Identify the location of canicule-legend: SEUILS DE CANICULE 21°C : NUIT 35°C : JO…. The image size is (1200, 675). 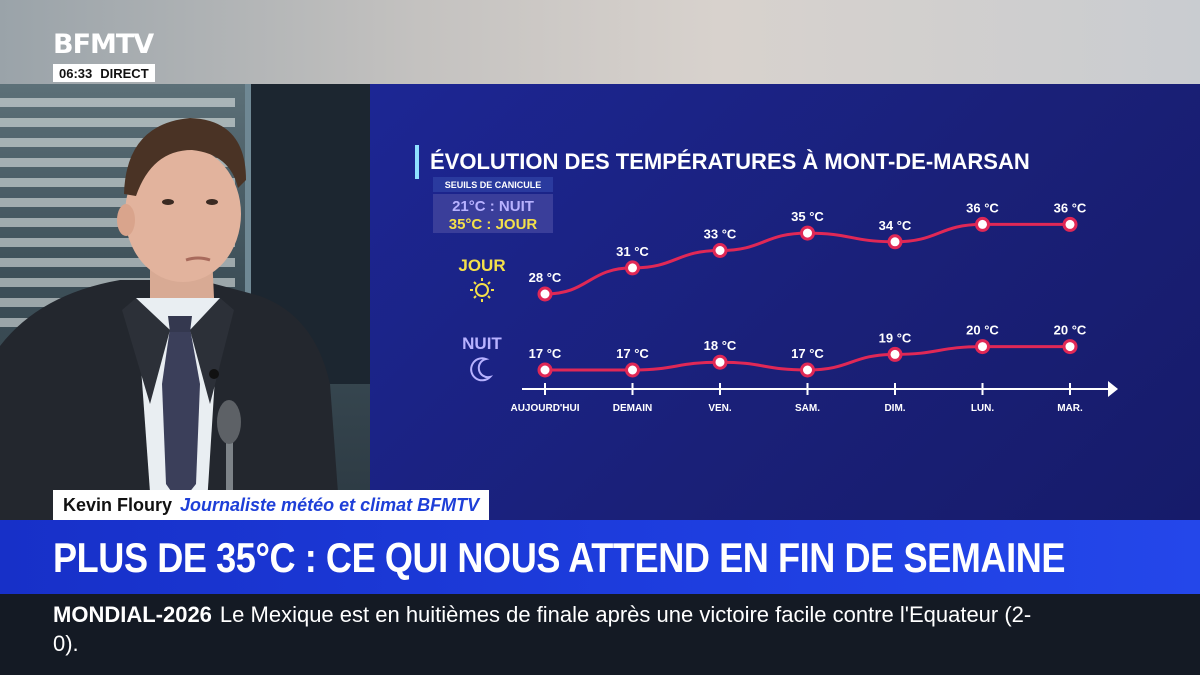
(493, 205).